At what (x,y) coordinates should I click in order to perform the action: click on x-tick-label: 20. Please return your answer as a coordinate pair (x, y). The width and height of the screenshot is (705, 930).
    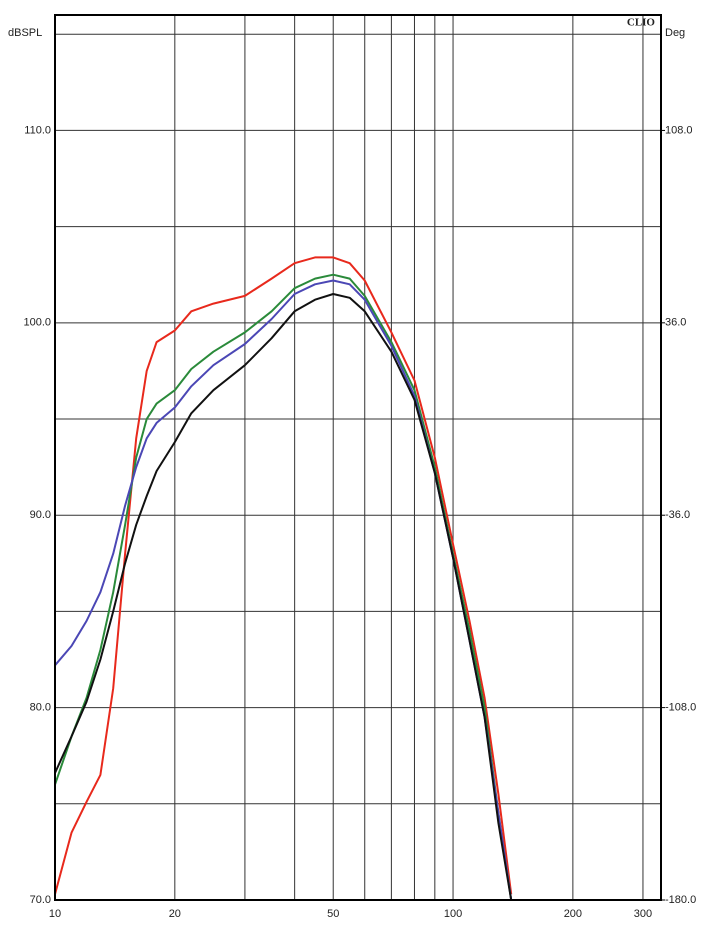
    Looking at the image, I should click on (175, 914).